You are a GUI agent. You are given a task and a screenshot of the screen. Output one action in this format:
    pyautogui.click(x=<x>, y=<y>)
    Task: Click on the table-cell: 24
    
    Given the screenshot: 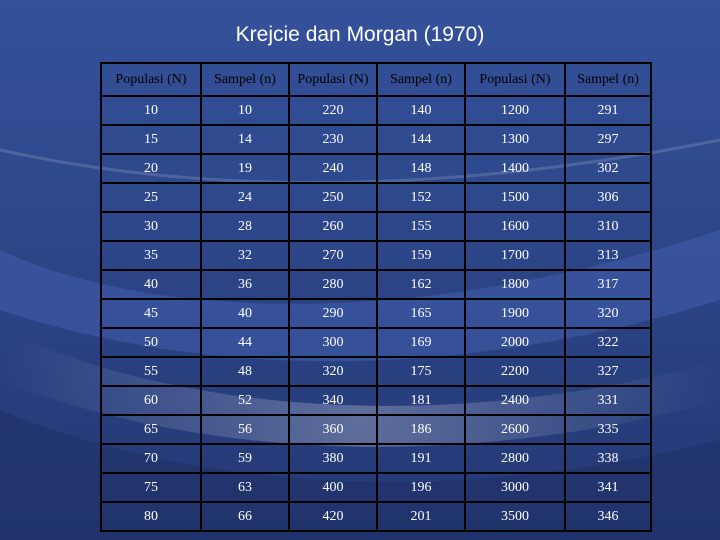 What is the action you would take?
    pyautogui.click(x=245, y=197)
    